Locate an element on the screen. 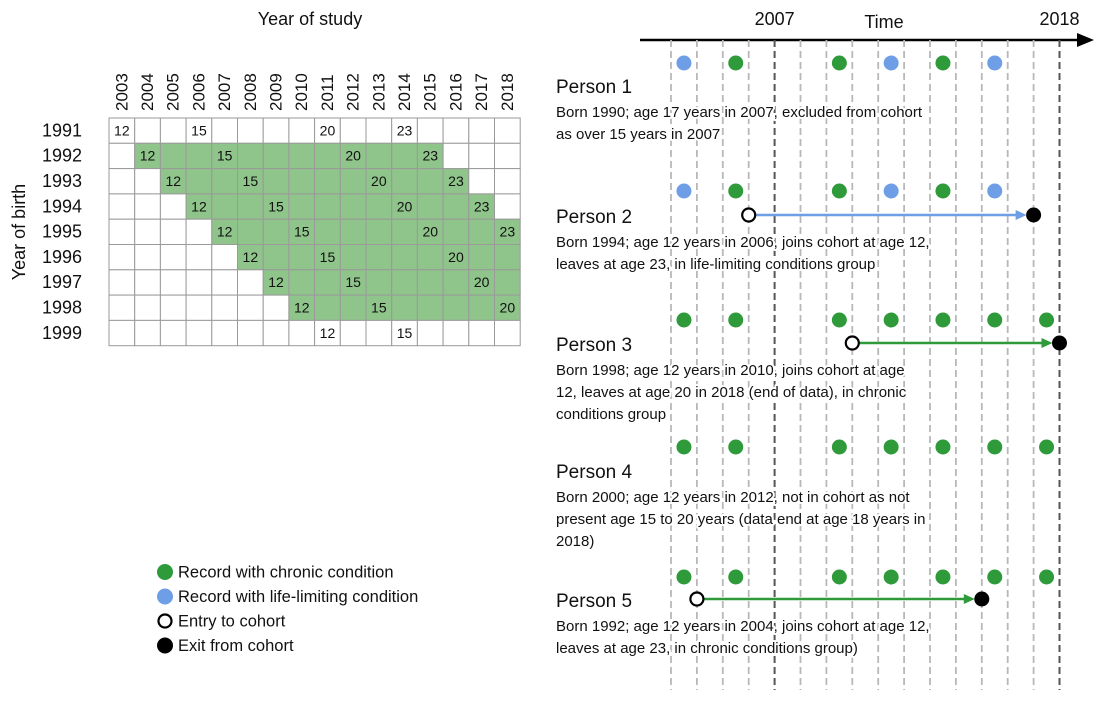  row-label: 1991 is located at coordinates (62, 130).